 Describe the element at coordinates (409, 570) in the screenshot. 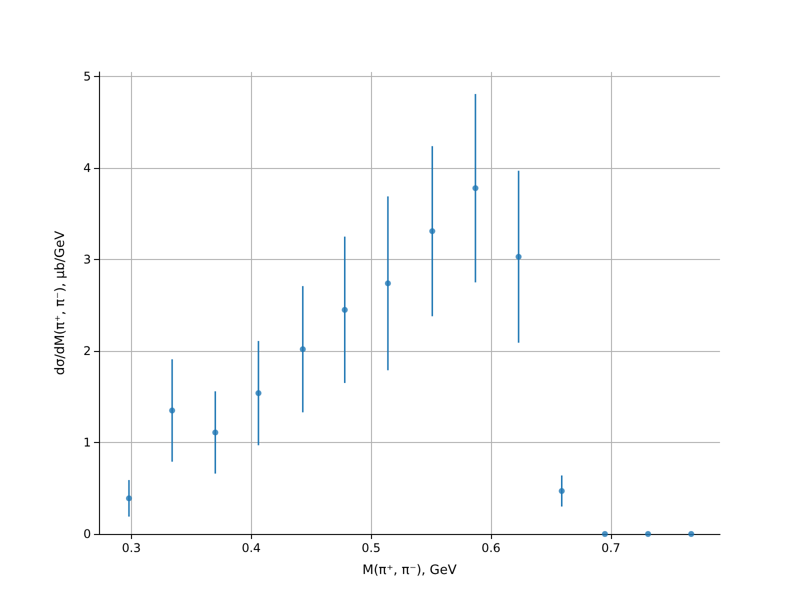

I see `x-axis-title: M(π⁺, π⁻), GeV` at that location.